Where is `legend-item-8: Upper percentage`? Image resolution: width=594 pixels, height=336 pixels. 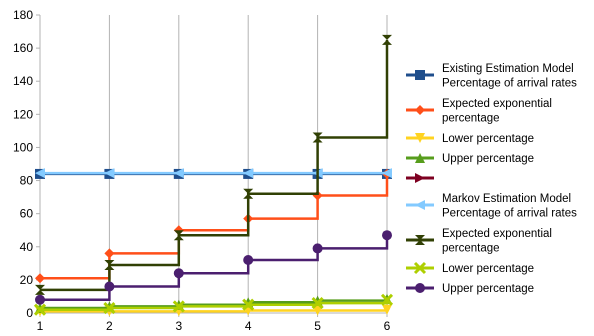 legend-item-8: Upper percentage is located at coordinates (470, 289).